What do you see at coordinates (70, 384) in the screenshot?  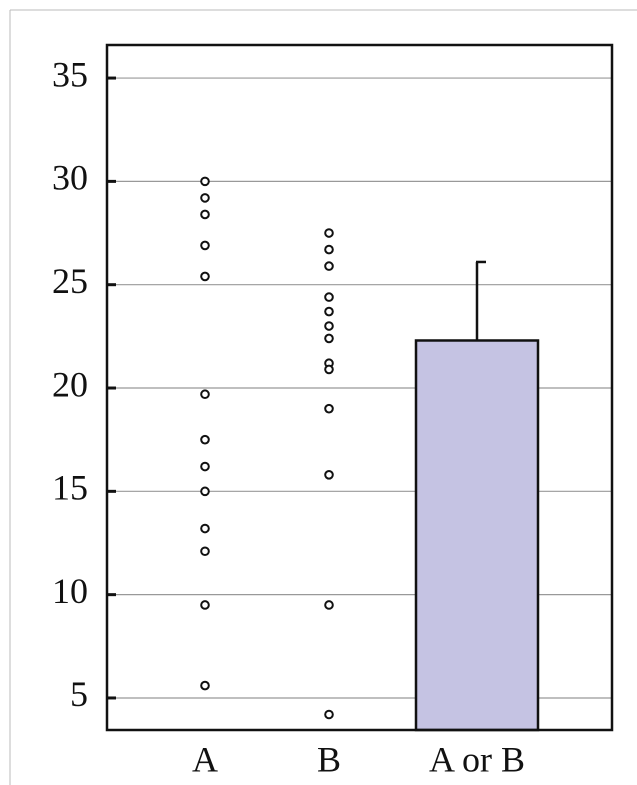 I see `y-tick-label: 20` at bounding box center [70, 384].